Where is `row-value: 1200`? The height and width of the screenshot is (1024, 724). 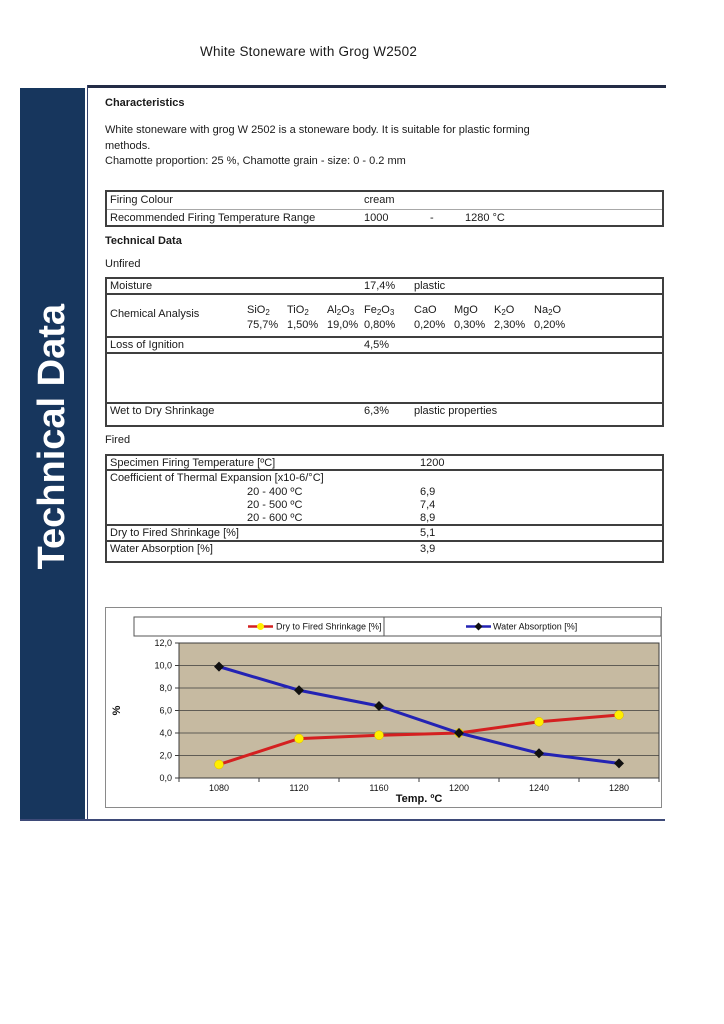 row-value: 1200 is located at coordinates (432, 463).